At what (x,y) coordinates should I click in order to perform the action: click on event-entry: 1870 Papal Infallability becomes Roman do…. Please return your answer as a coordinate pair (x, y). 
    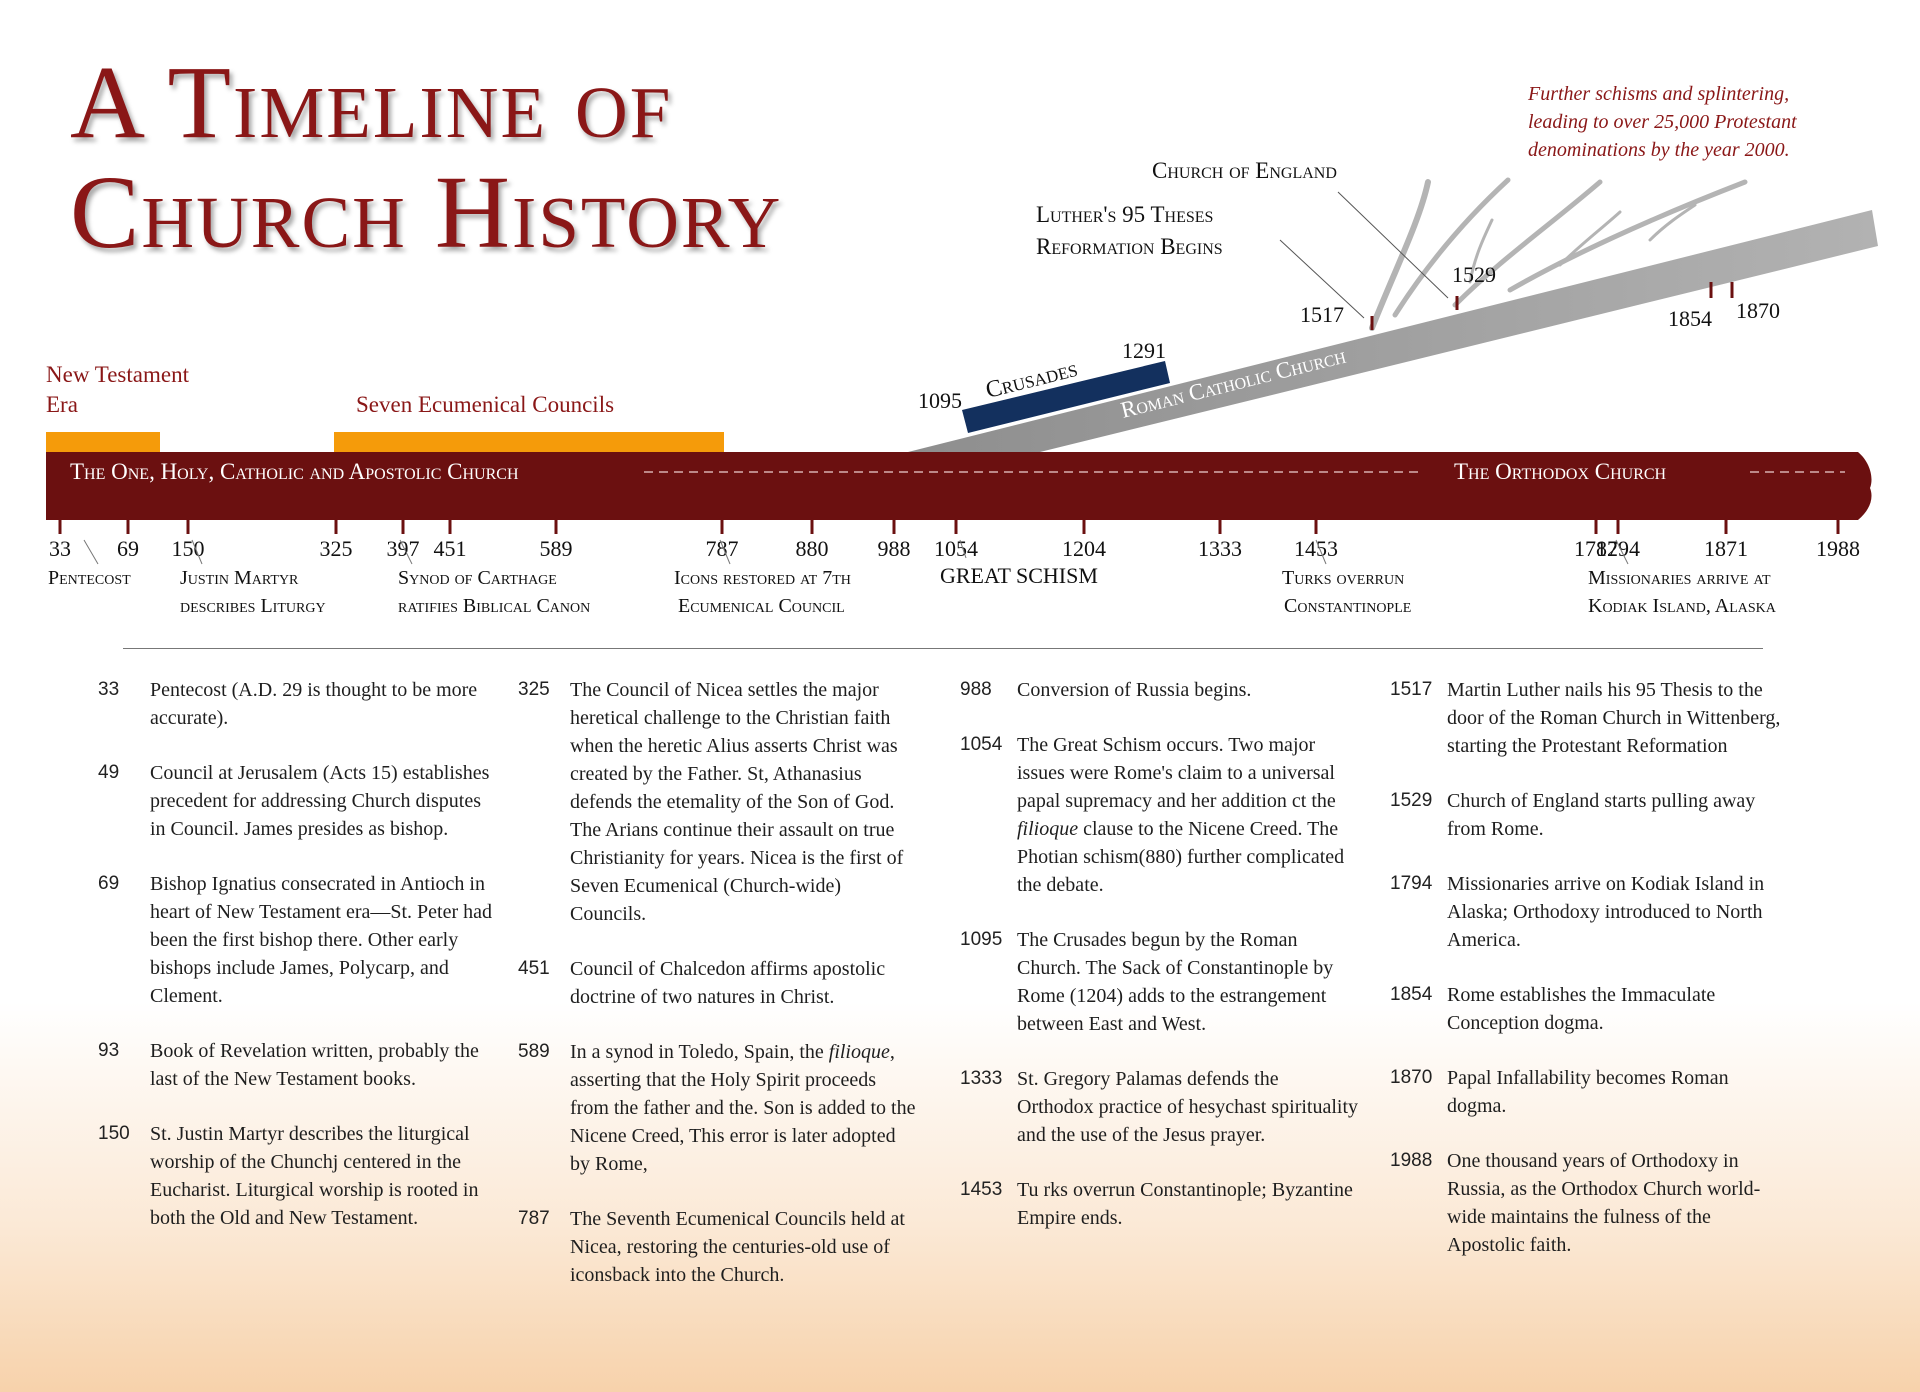
    Looking at the image, I should click on (1590, 1092).